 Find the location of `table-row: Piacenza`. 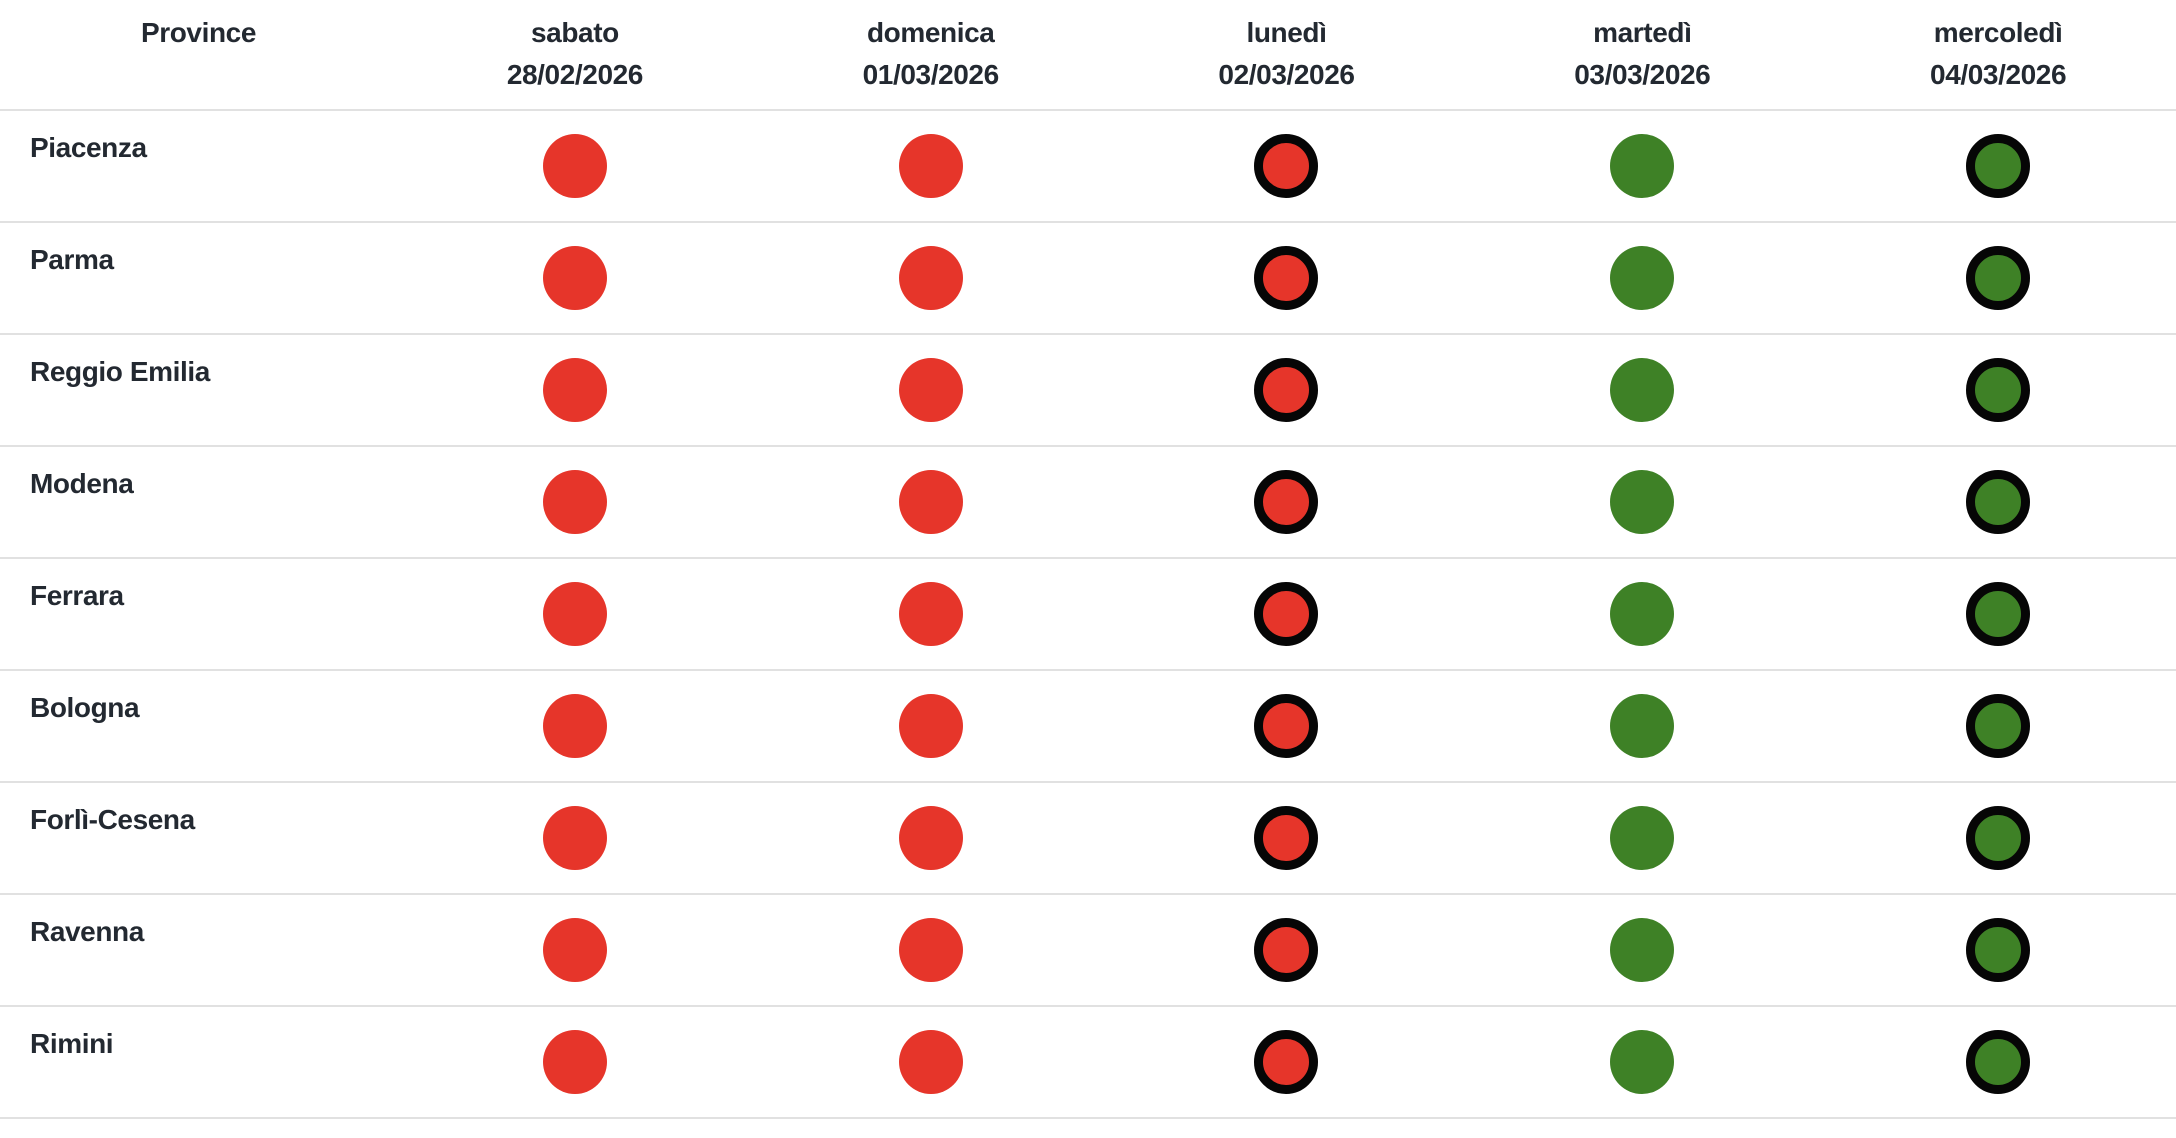

table-row: Piacenza is located at coordinates (1088, 167).